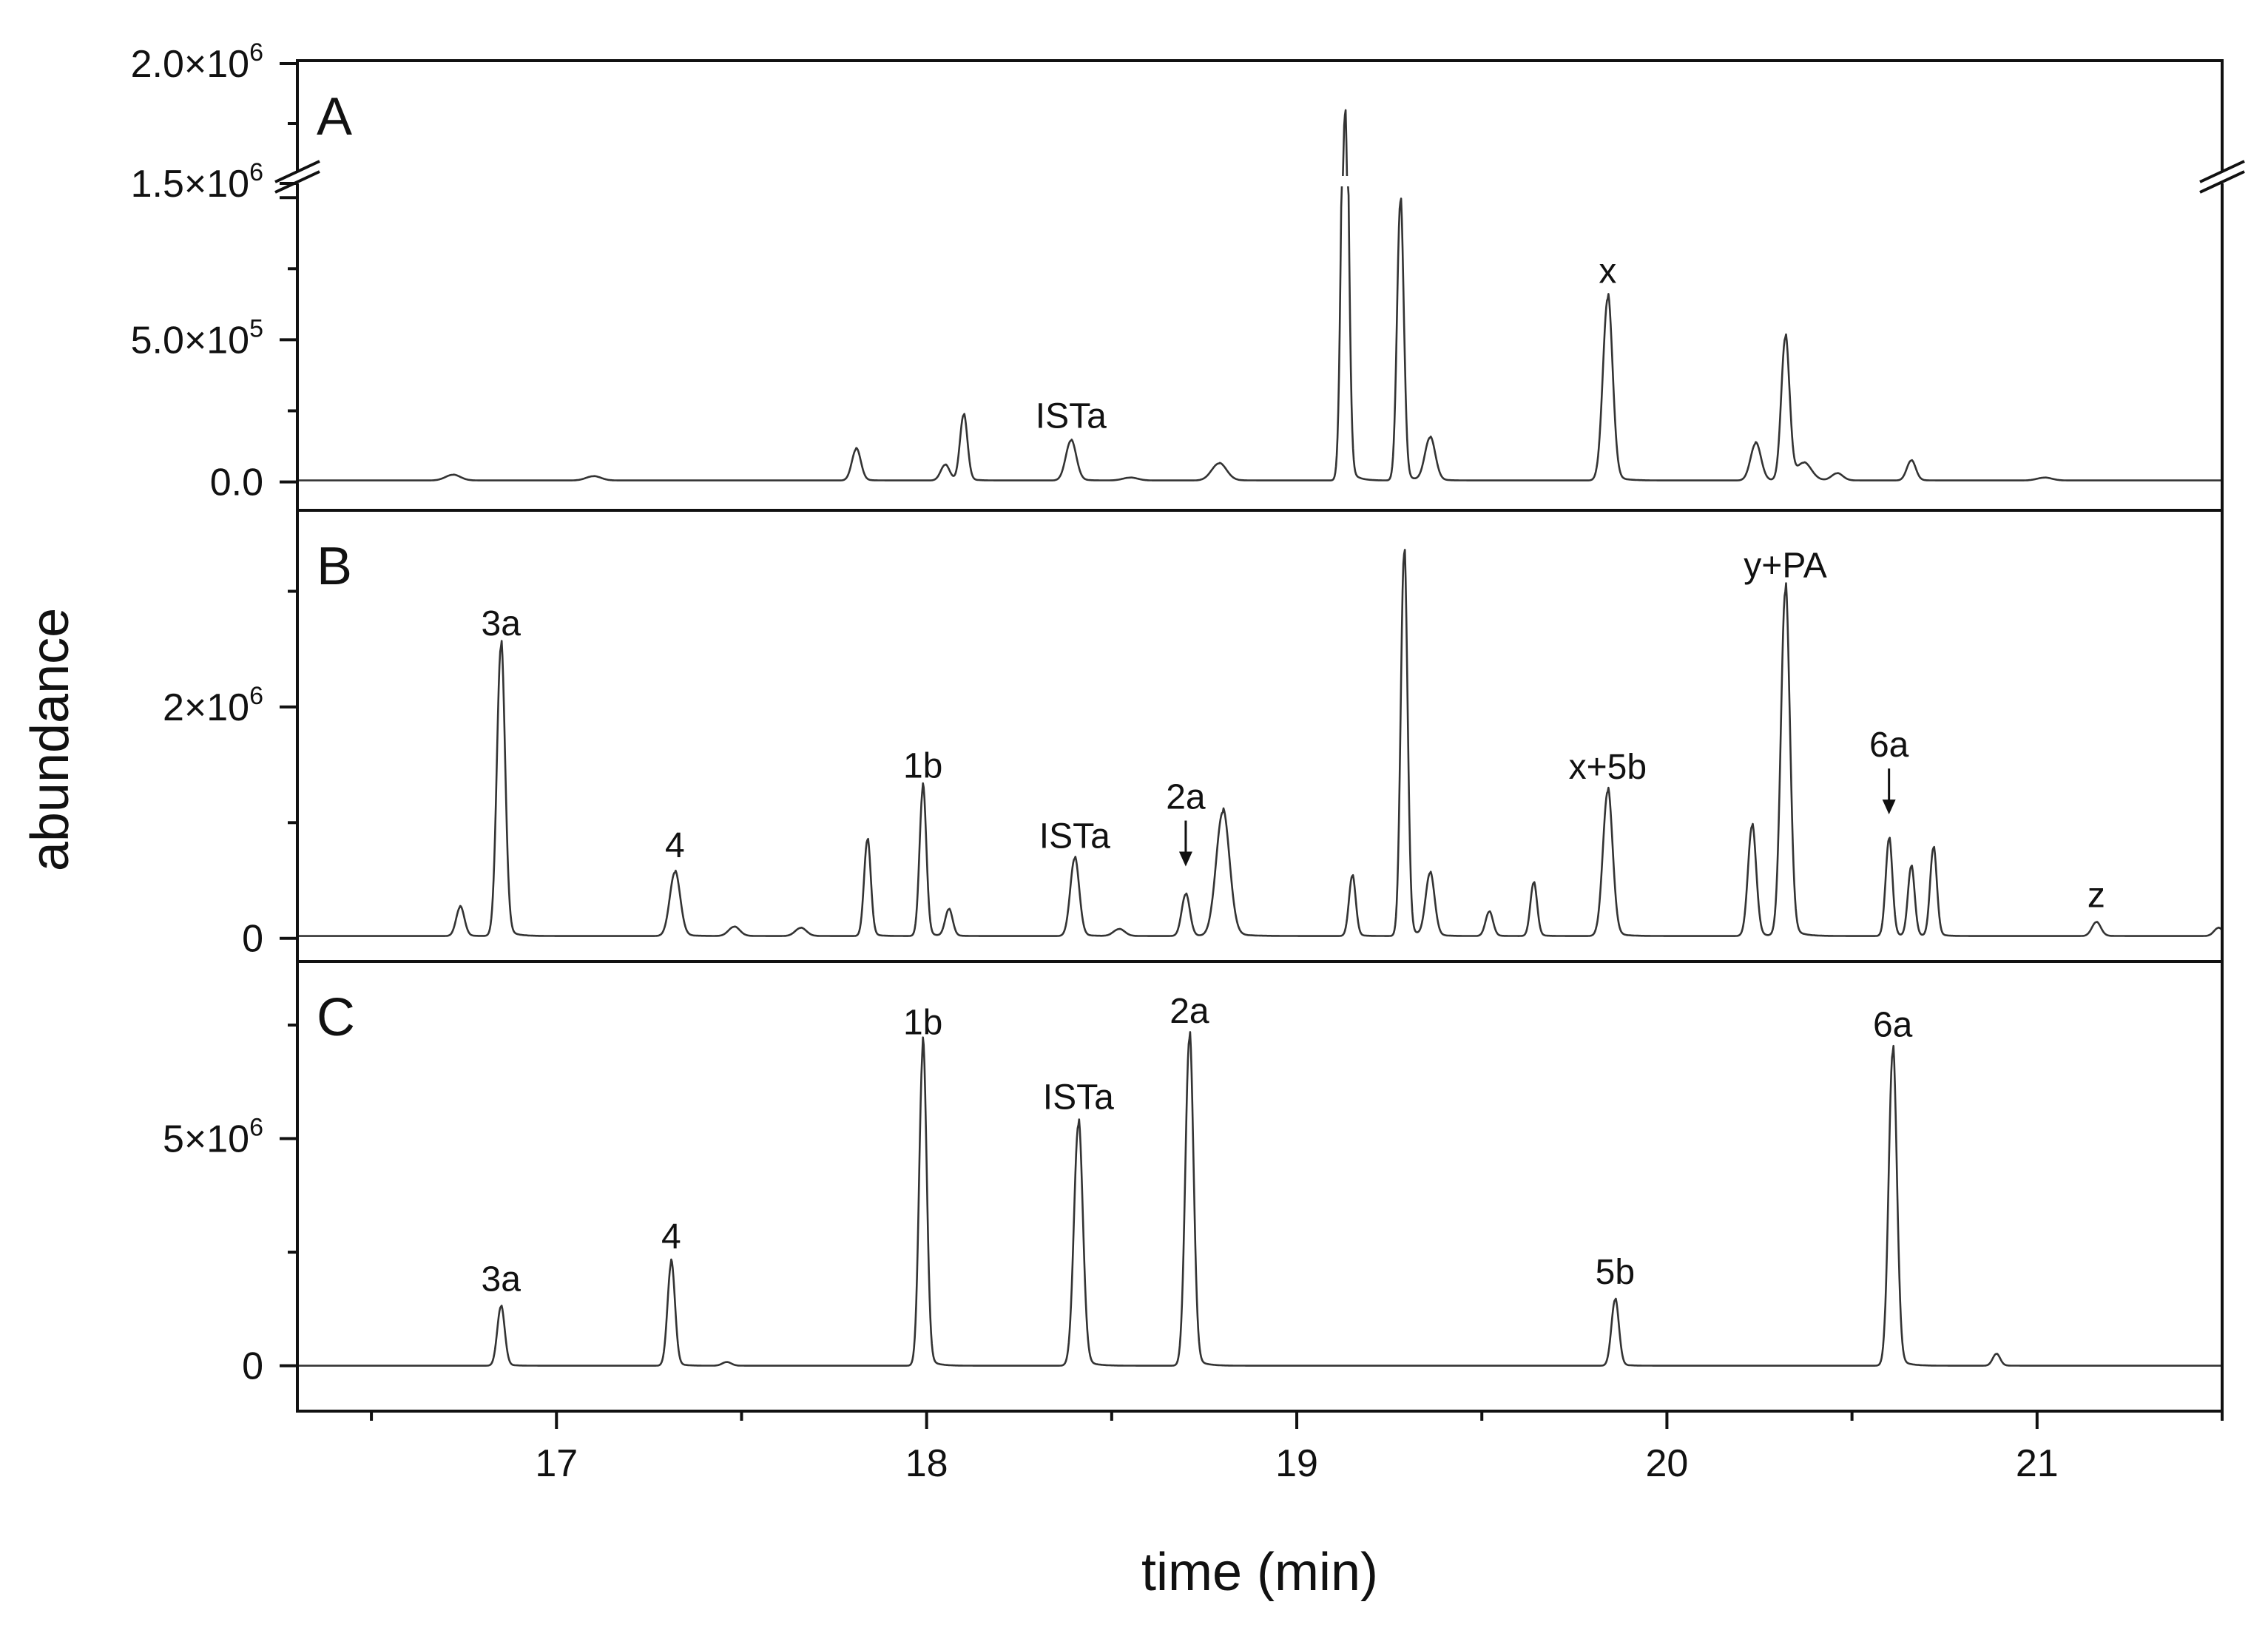 The image size is (2268, 1633). What do you see at coordinates (236, 483) in the screenshot?
I see `y-tick-label: 0.0` at bounding box center [236, 483].